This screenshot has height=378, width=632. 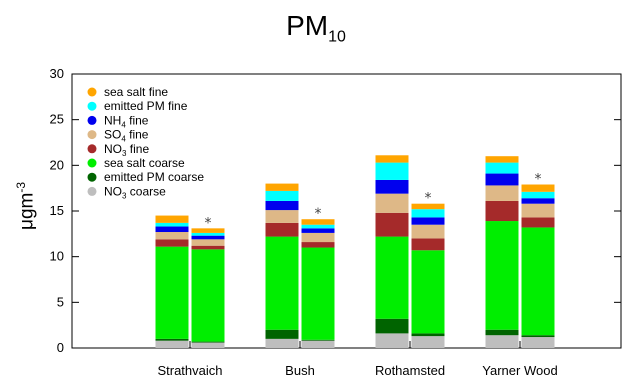 I want to click on x-category-label: Bush, so click(x=300, y=370).